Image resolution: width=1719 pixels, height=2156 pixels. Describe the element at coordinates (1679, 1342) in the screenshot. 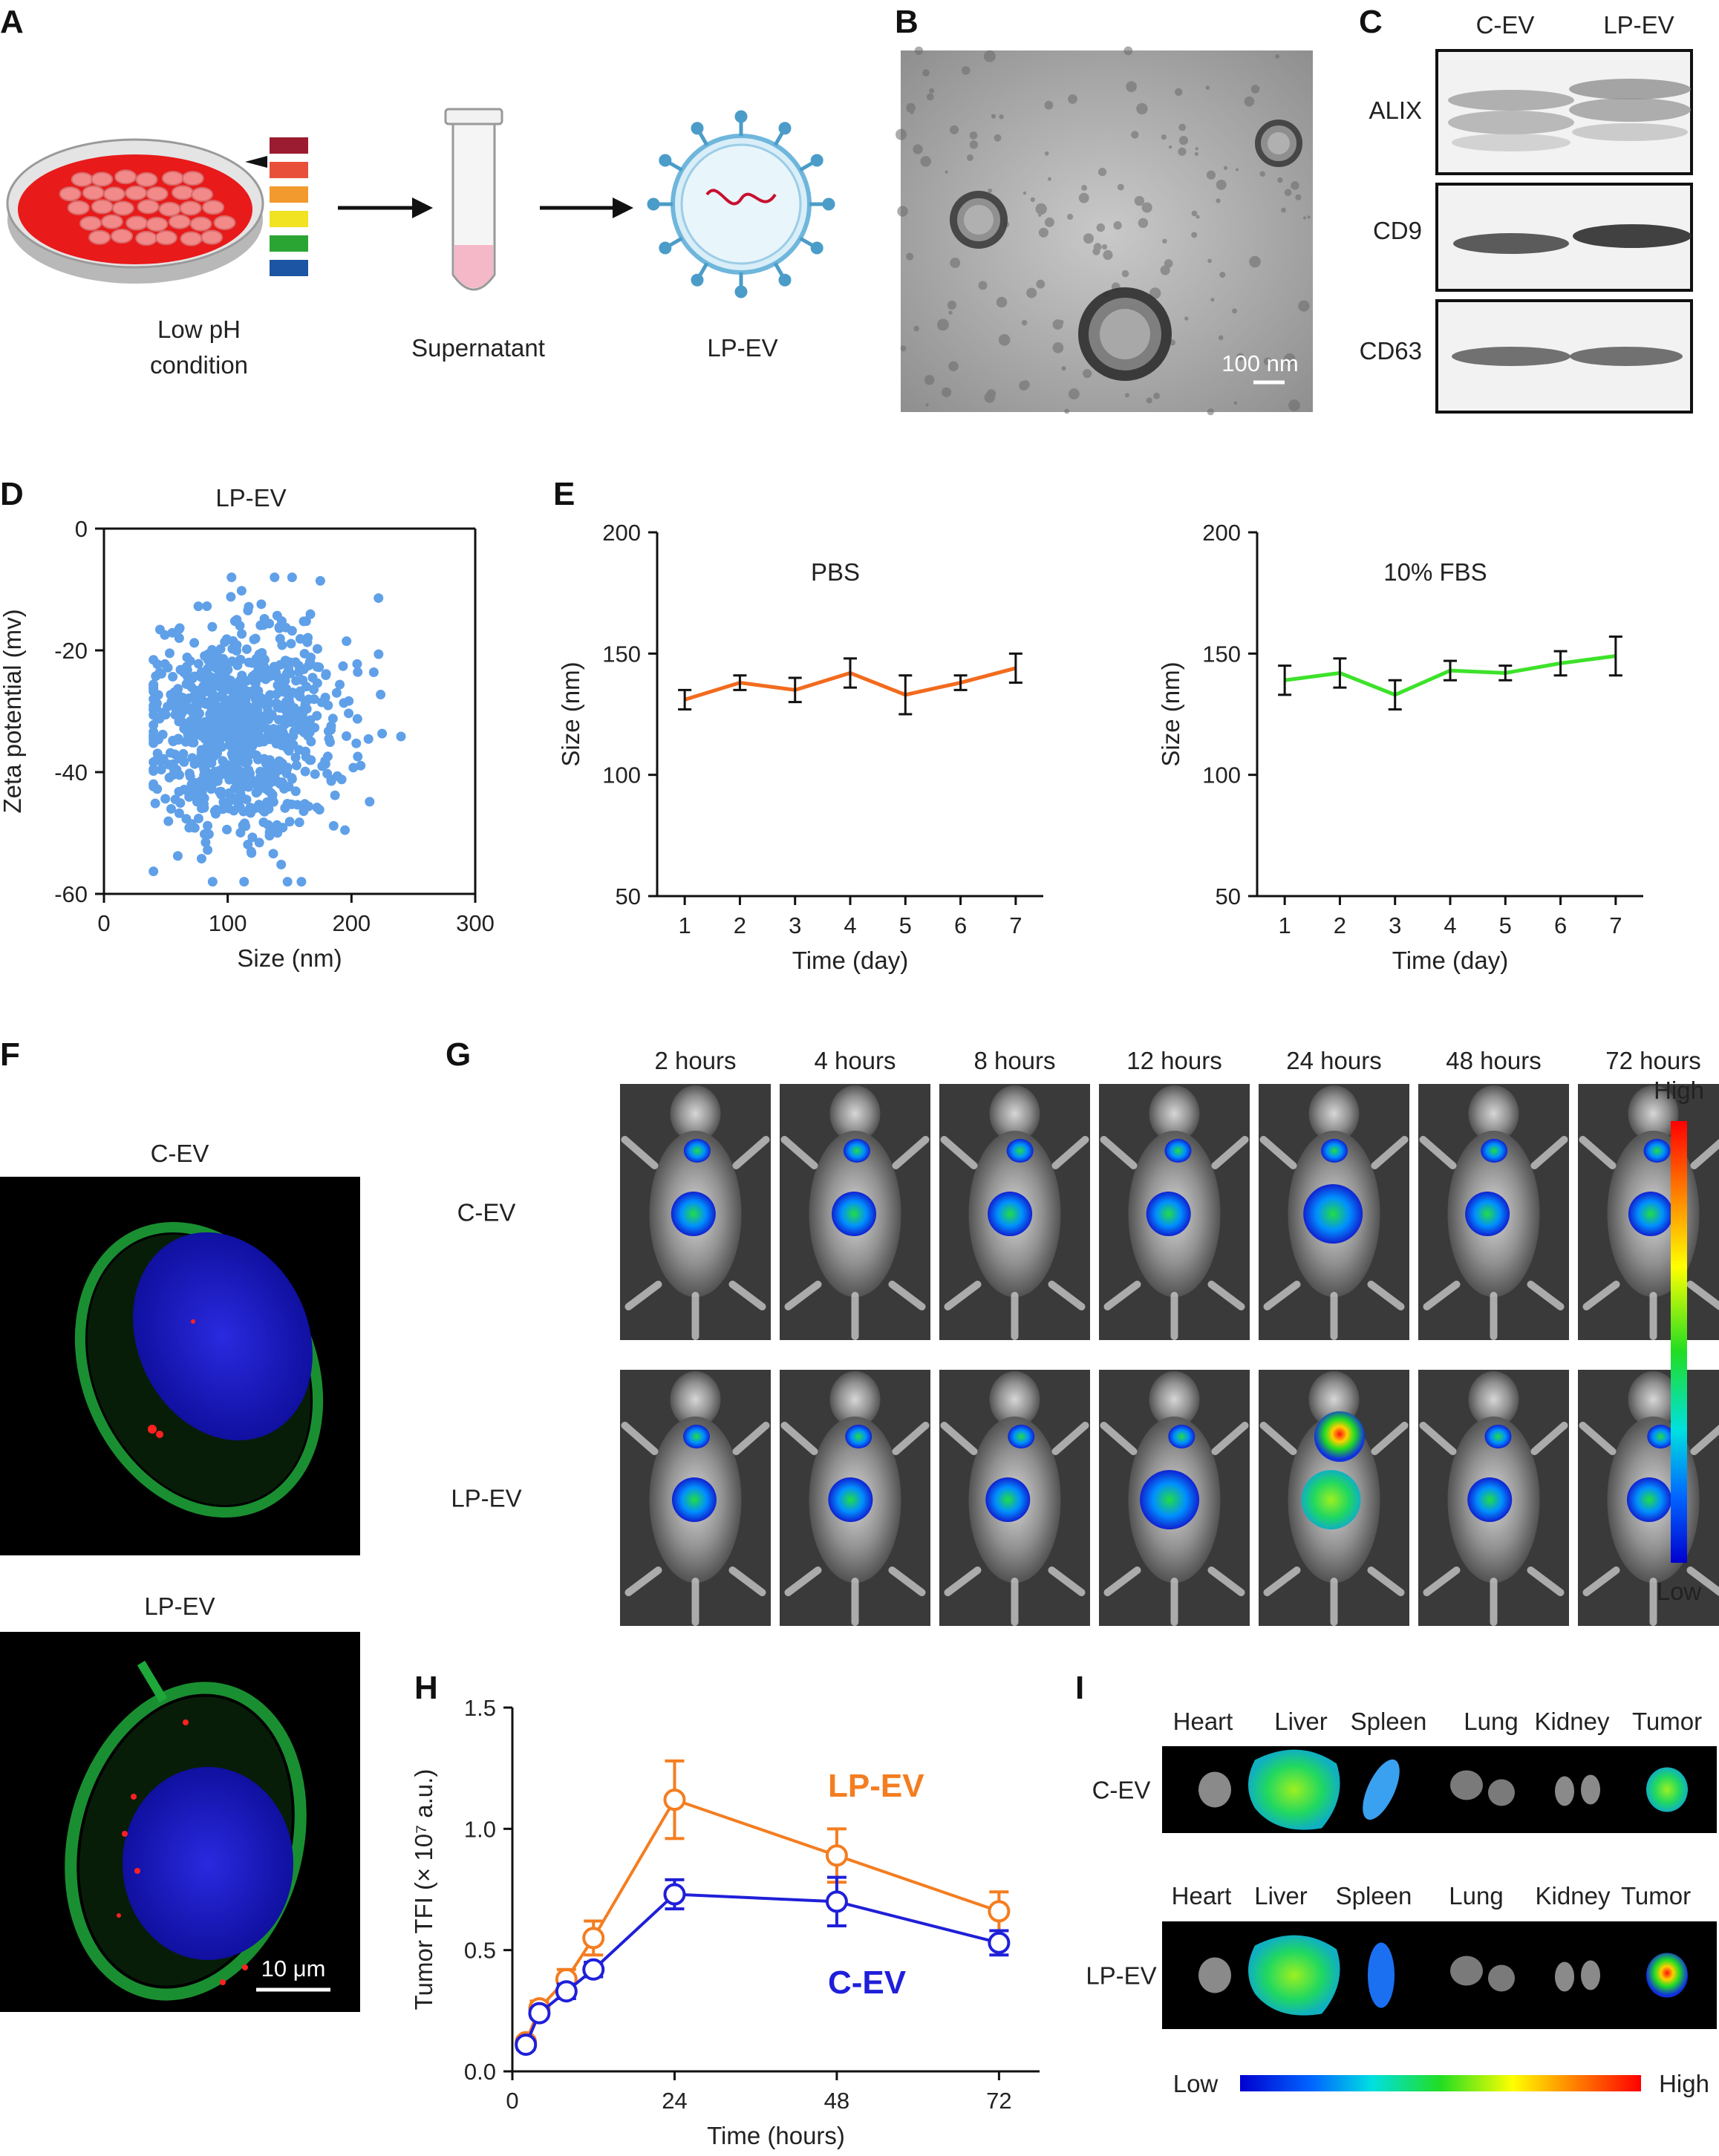

I see `ivis-colorbar` at that location.